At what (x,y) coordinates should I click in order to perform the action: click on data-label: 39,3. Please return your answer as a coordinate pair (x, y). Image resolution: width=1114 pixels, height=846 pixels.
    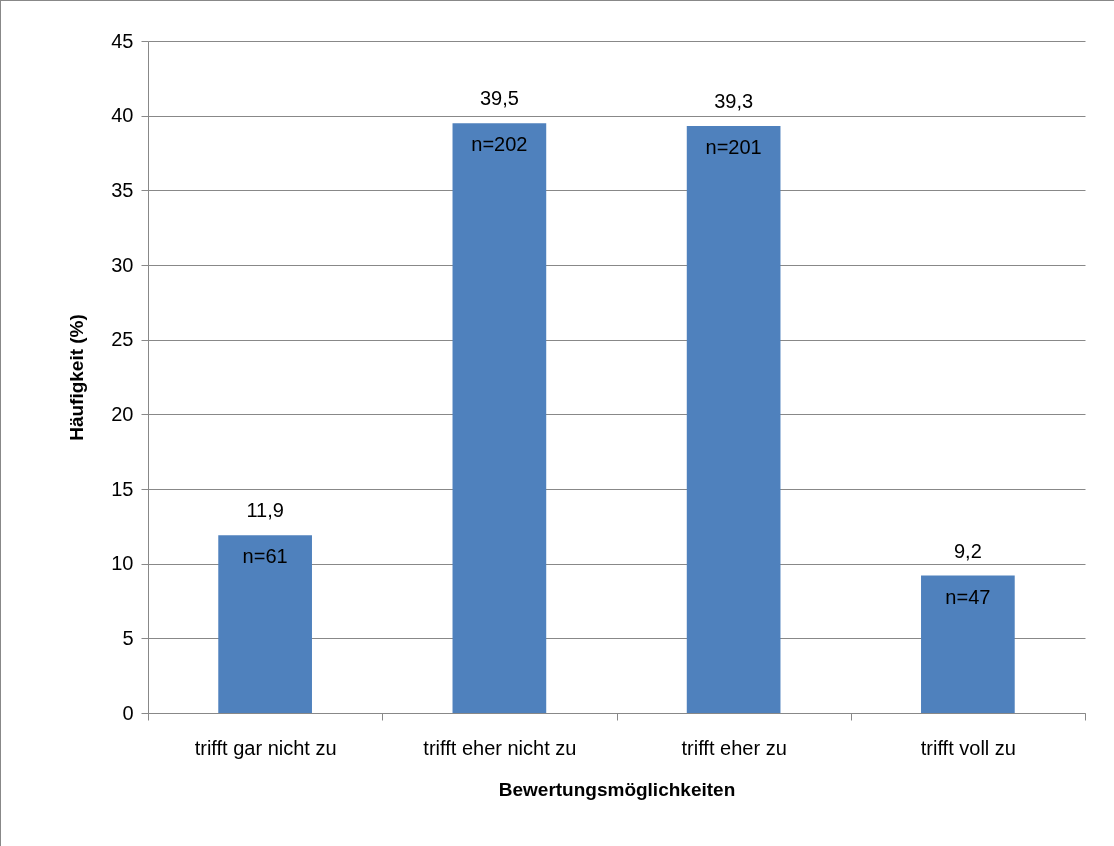
    Looking at the image, I should click on (734, 101).